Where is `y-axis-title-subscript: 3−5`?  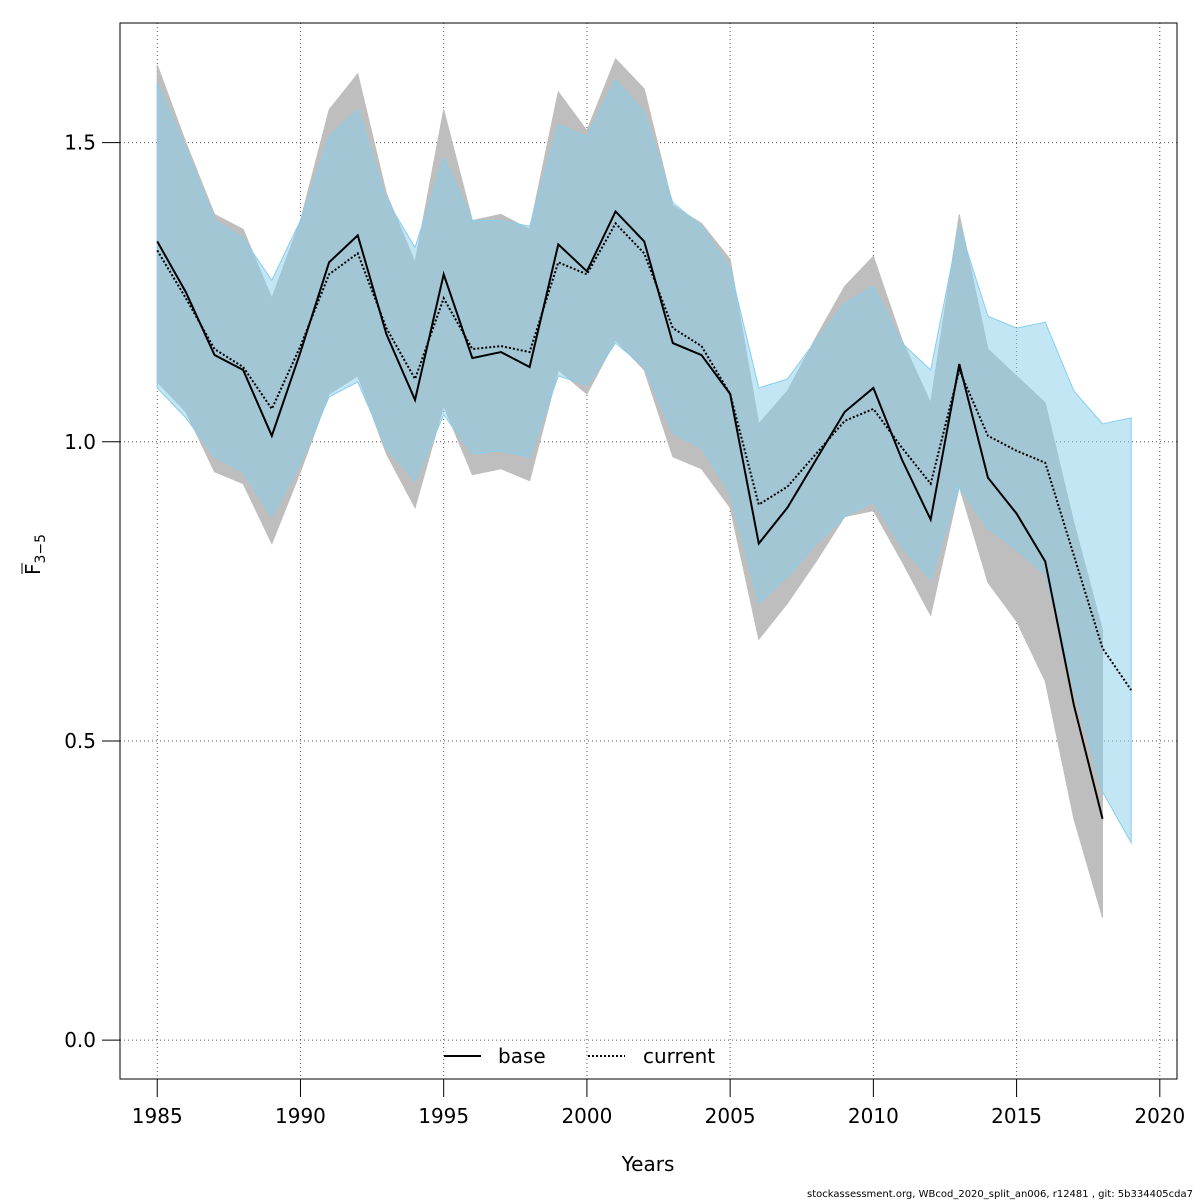 y-axis-title-subscript: 3−5 is located at coordinates (41, 549).